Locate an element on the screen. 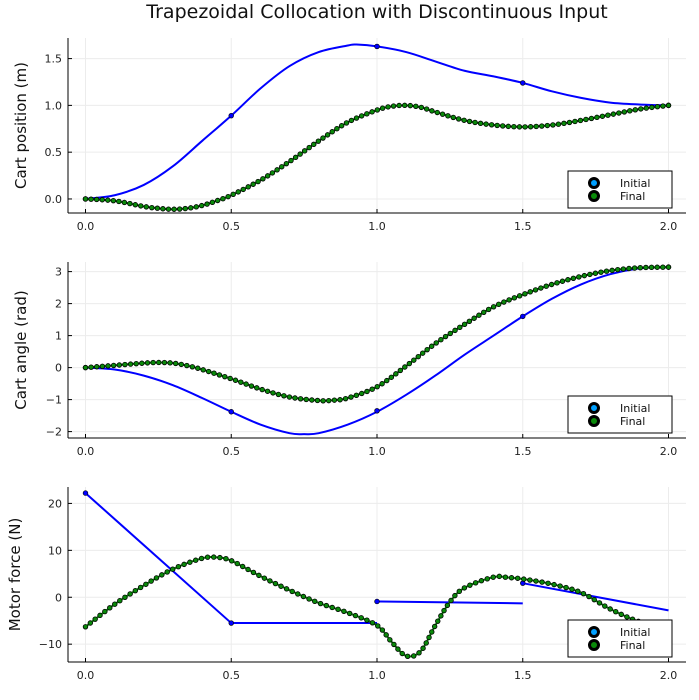  y-tick-label: −2 is located at coordinates (54, 432).